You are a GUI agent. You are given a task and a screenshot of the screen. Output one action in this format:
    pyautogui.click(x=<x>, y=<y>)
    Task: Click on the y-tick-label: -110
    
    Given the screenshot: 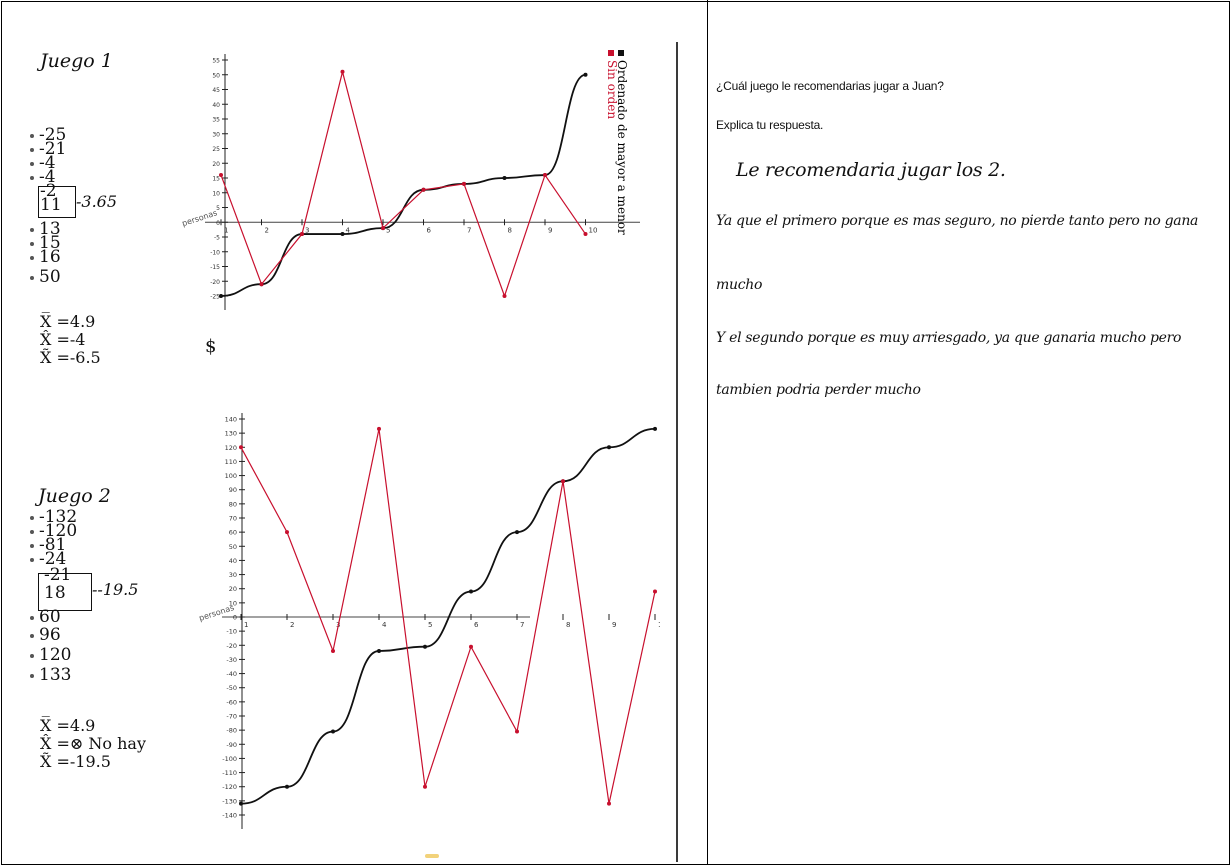 What is the action you would take?
    pyautogui.click(x=229, y=773)
    